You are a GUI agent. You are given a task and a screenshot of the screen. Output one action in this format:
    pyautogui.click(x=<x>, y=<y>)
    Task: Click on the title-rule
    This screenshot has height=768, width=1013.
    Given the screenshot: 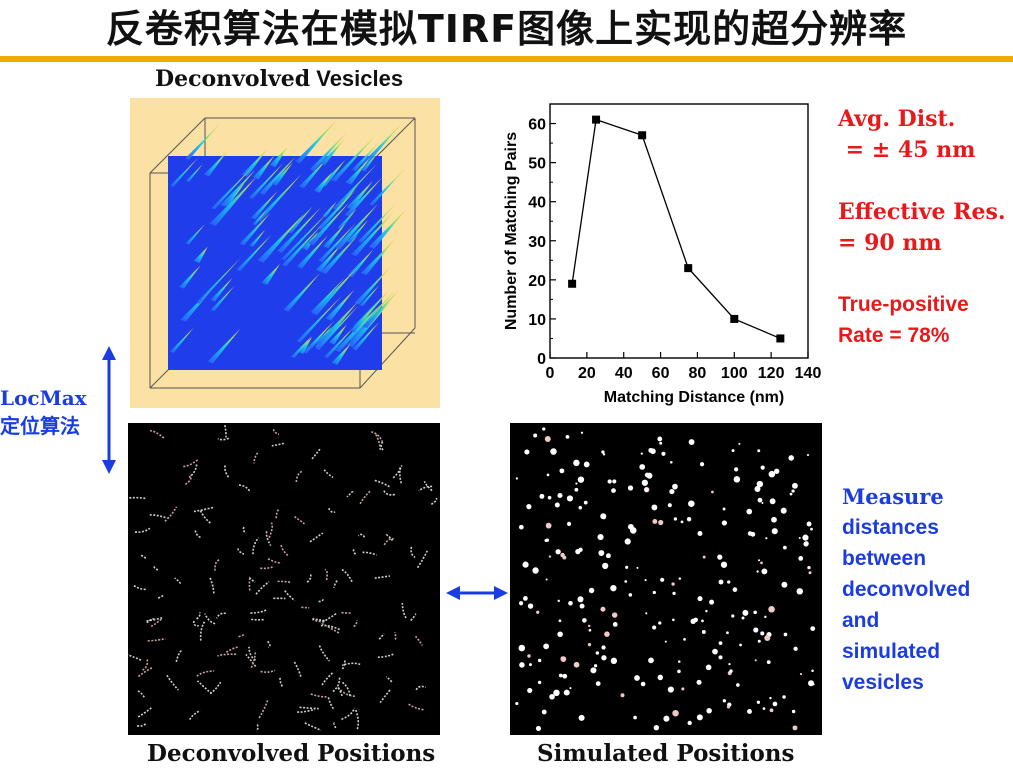 What is the action you would take?
    pyautogui.click(x=506, y=59)
    